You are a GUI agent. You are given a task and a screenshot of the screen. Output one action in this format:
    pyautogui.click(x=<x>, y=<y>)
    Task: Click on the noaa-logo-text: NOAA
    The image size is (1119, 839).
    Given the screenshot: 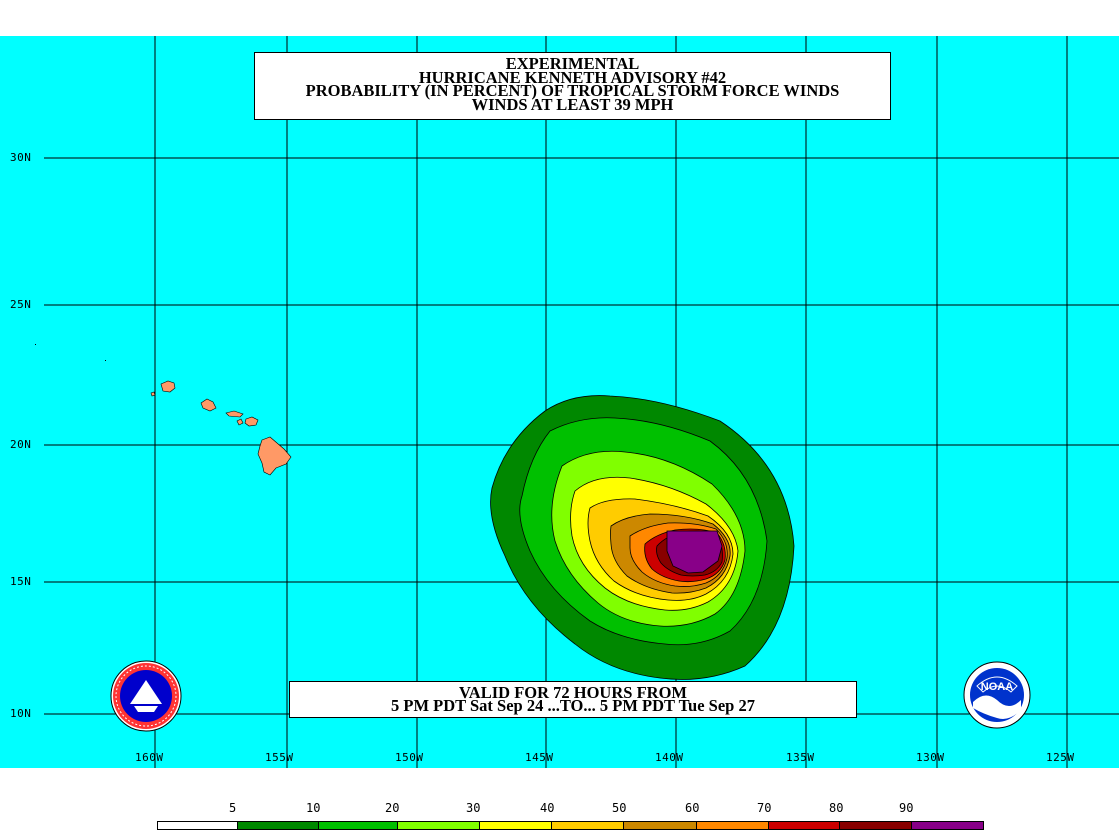 What is the action you would take?
    pyautogui.click(x=997, y=687)
    